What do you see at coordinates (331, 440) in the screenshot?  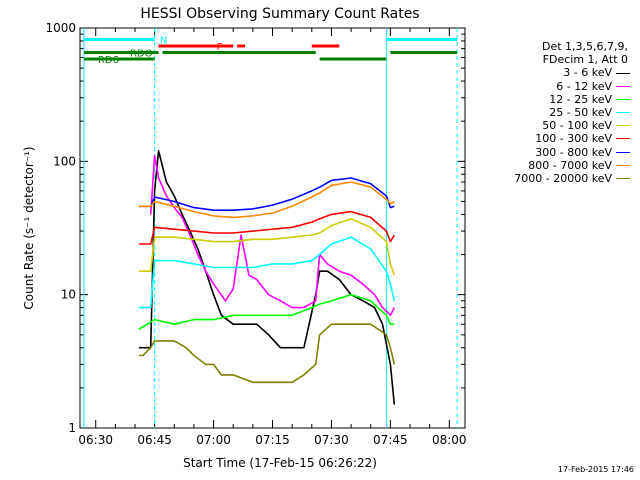 I see `x-tick-label: 07:30` at bounding box center [331, 440].